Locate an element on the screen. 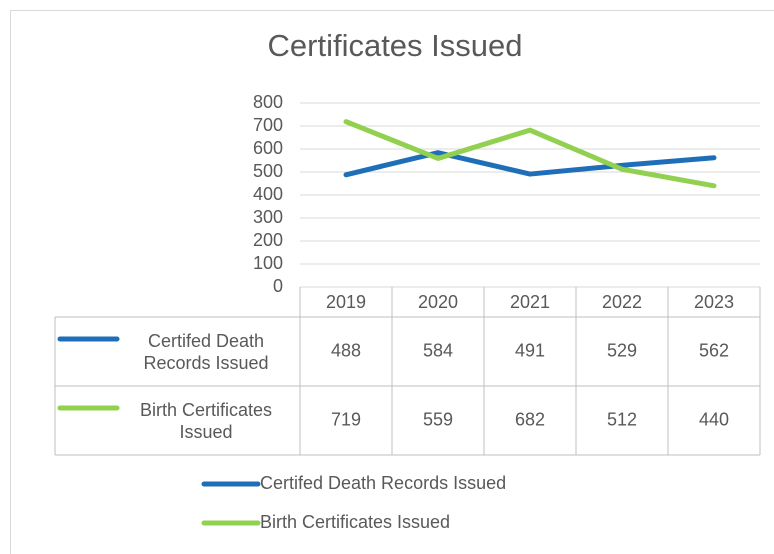 The height and width of the screenshot is (554, 774). y-tick-label: 500 is located at coordinates (268, 171).